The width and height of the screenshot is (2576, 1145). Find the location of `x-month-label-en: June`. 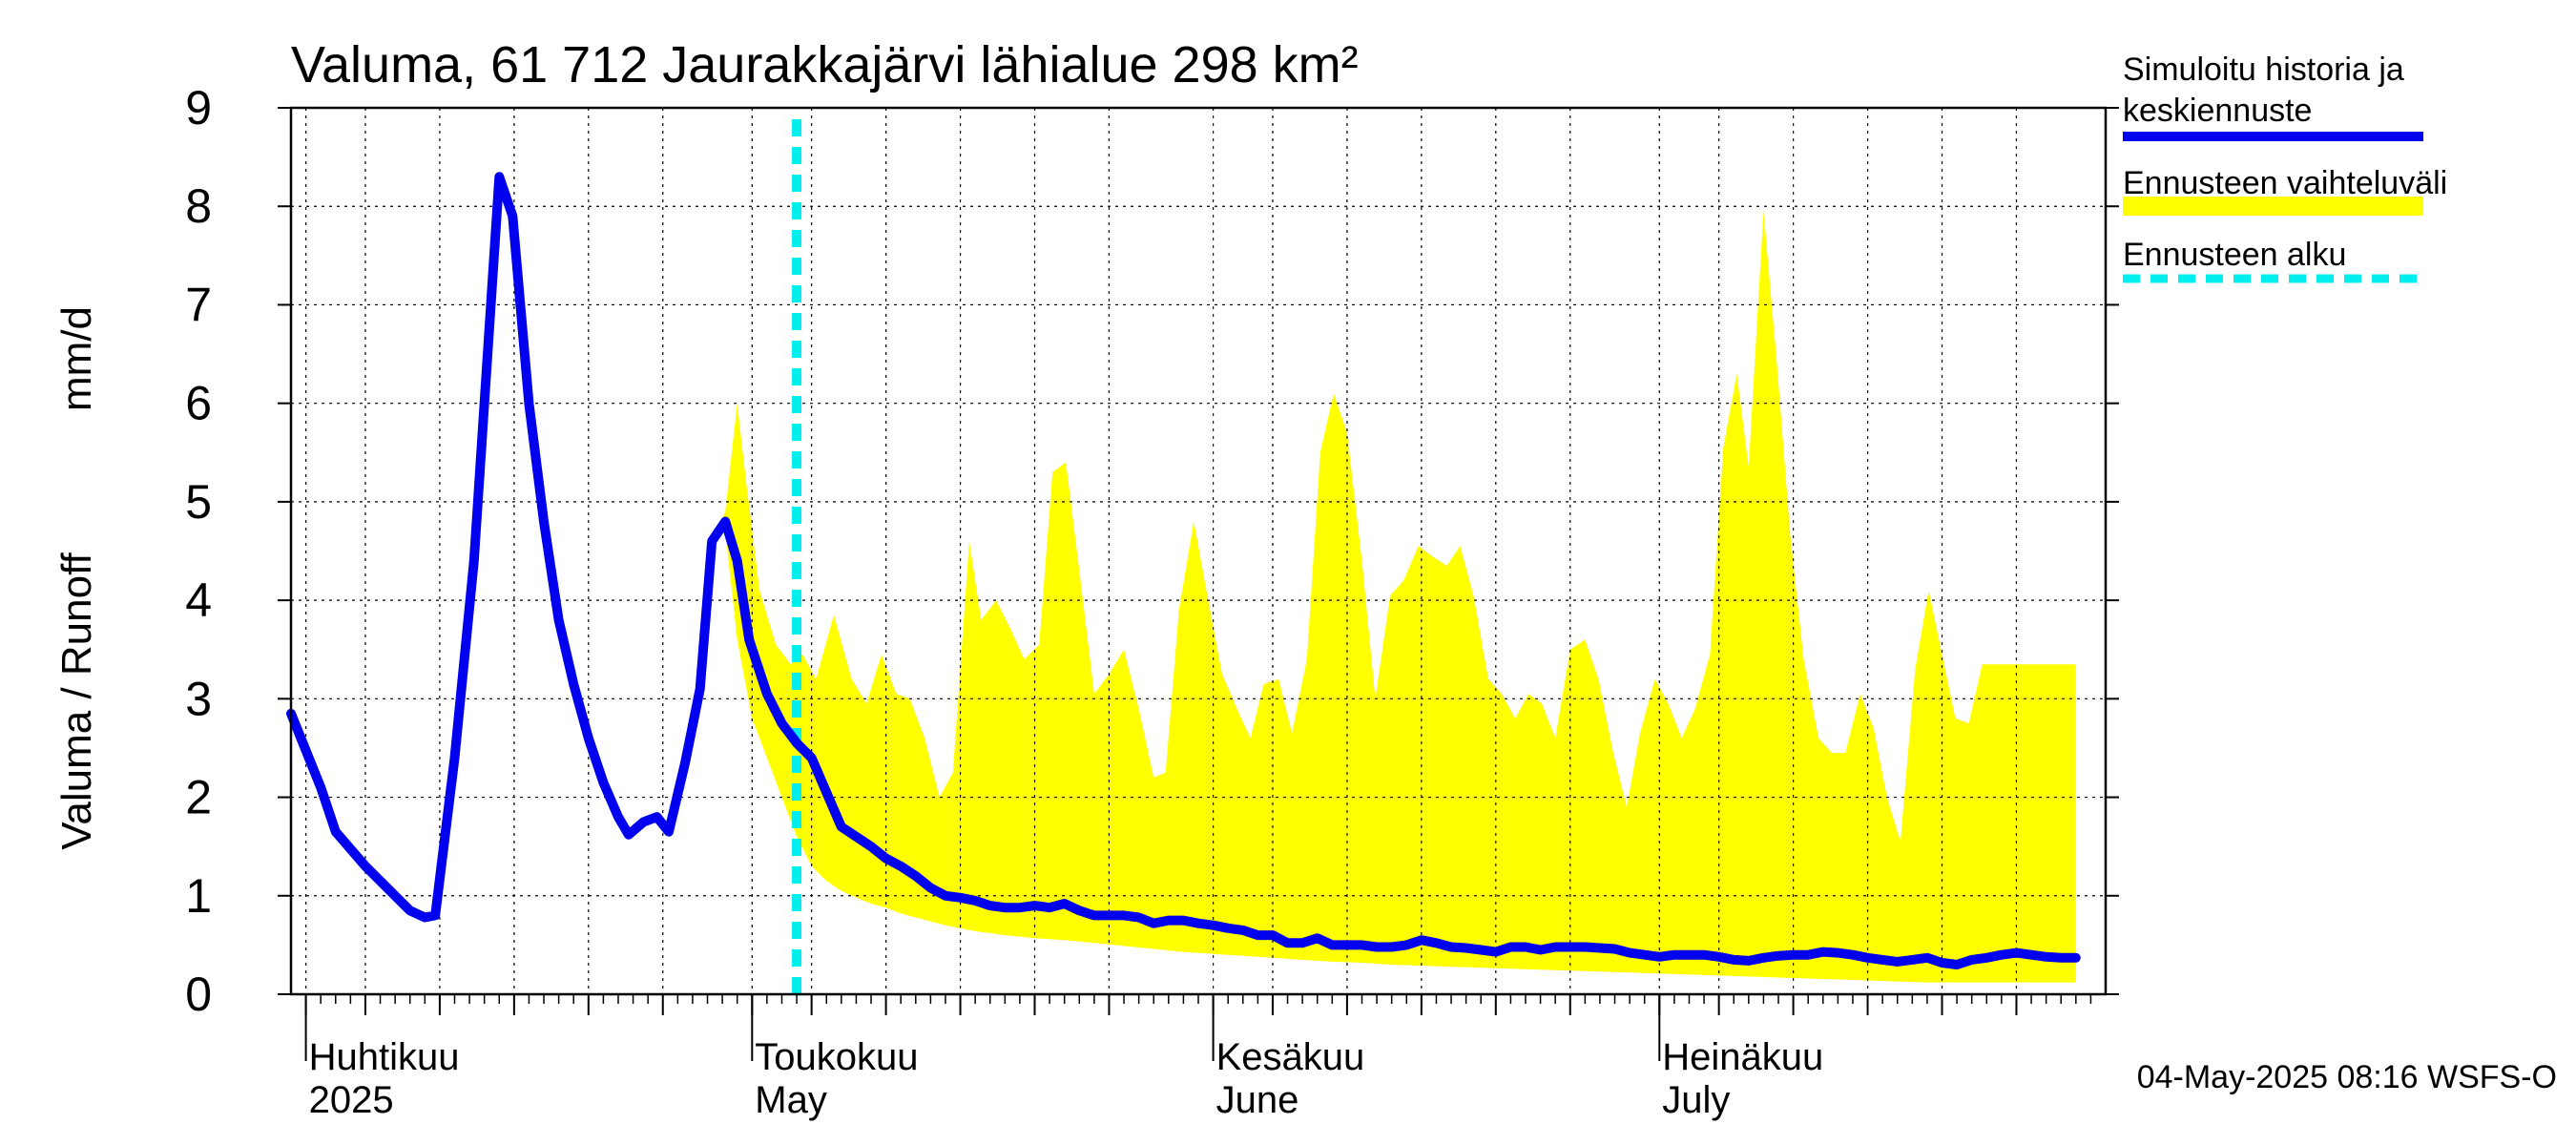

x-month-label-en: June is located at coordinates (1257, 1100).